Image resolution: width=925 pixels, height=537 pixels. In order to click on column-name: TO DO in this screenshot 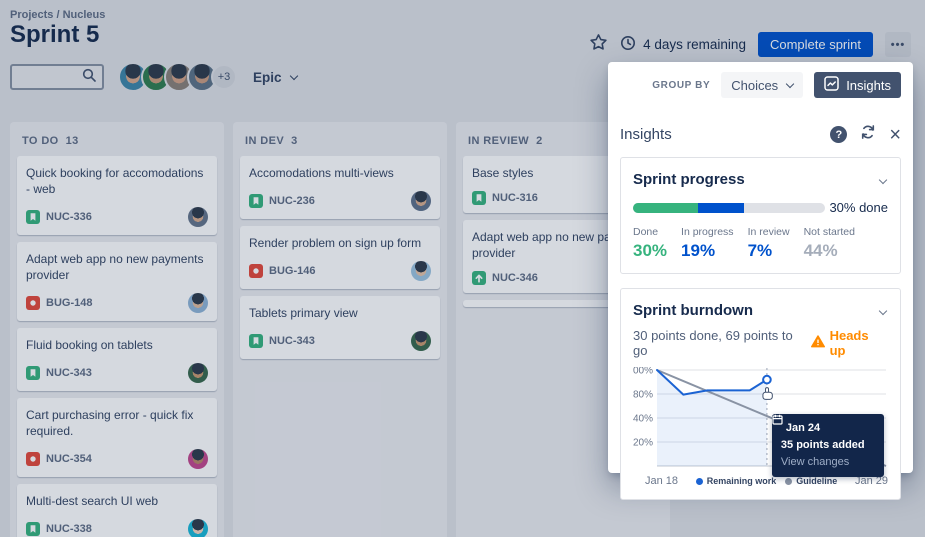, I will do `click(40, 141)`.